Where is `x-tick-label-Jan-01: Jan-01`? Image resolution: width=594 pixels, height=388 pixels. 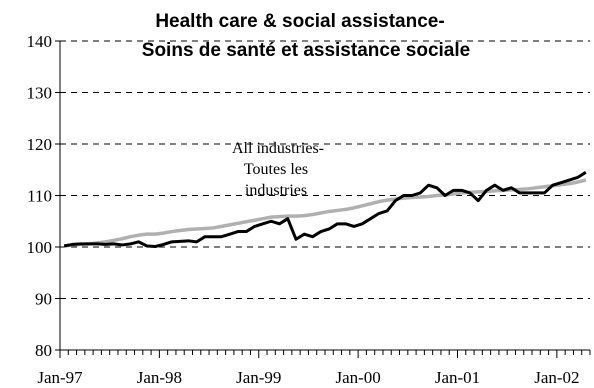
x-tick-label-Jan-01: Jan-01 is located at coordinates (457, 377).